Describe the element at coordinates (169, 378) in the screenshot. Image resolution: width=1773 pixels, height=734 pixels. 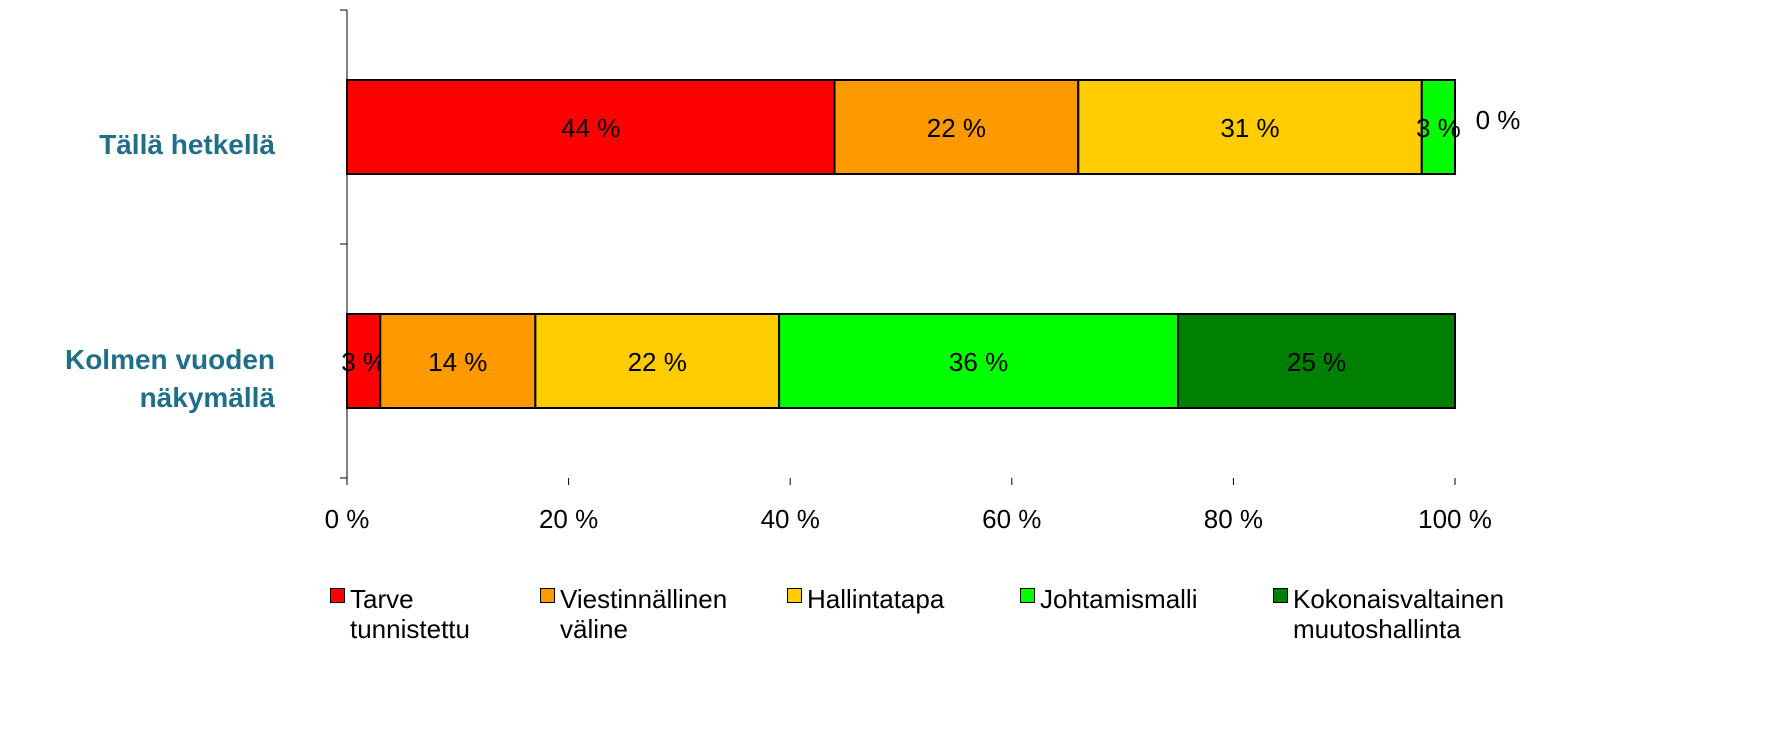
I see `category-label: Kolmen vuoden näkymällä` at that location.